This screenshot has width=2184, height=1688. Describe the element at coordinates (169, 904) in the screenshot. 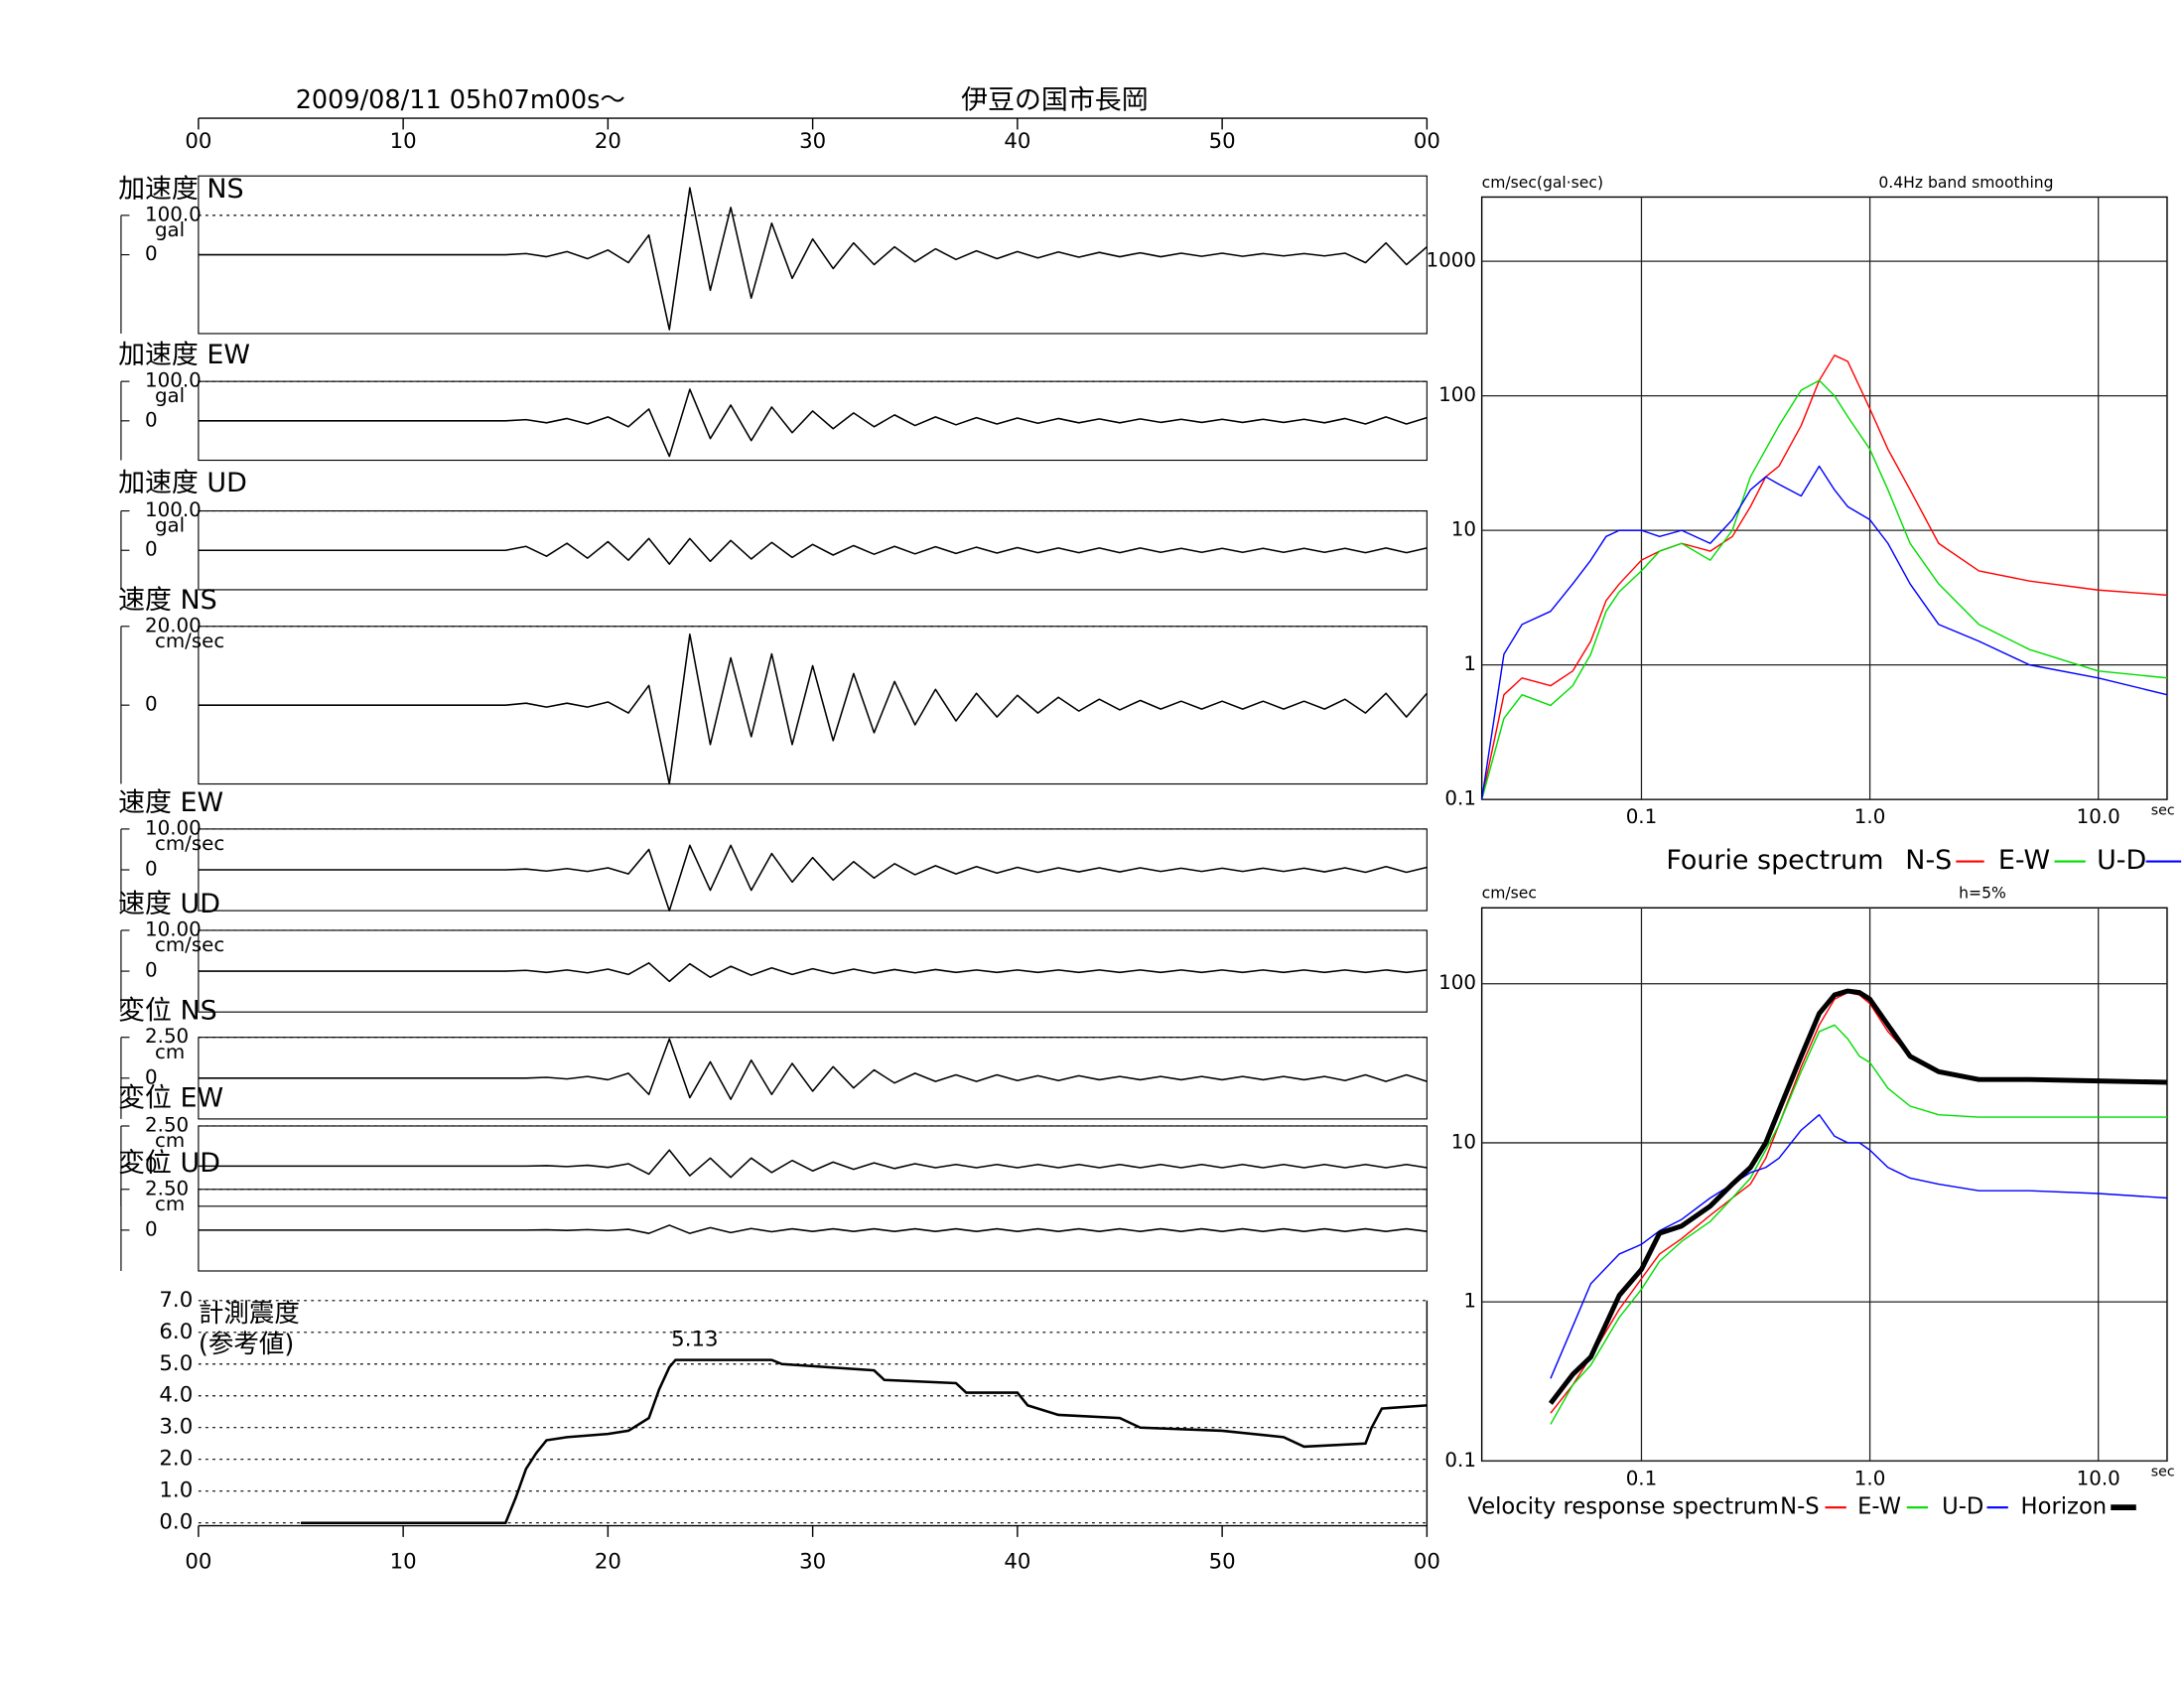

I see `trace-name: 速度 UD` at that location.